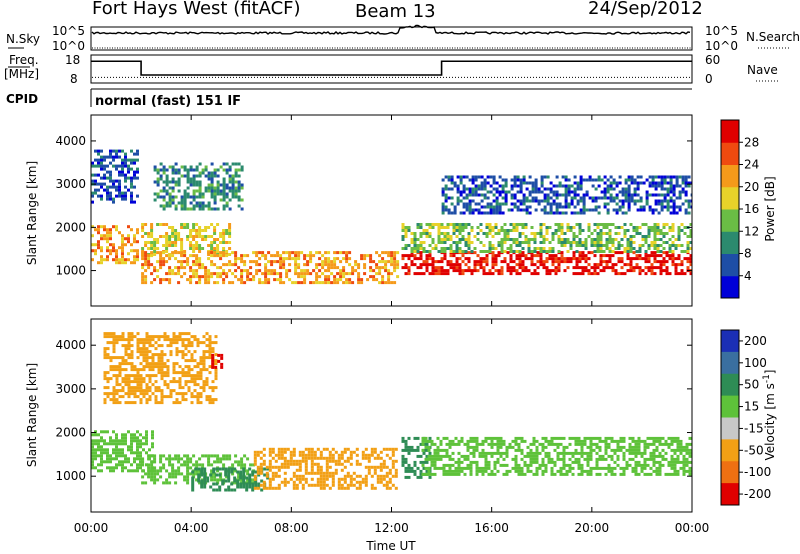  I want to click on colorbar-tick-label: 50, so click(751, 385).